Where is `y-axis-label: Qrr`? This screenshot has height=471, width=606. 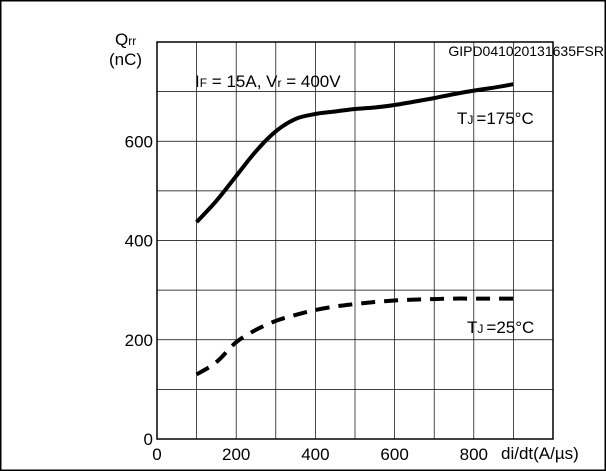
y-axis-label: Qrr is located at coordinates (125, 39).